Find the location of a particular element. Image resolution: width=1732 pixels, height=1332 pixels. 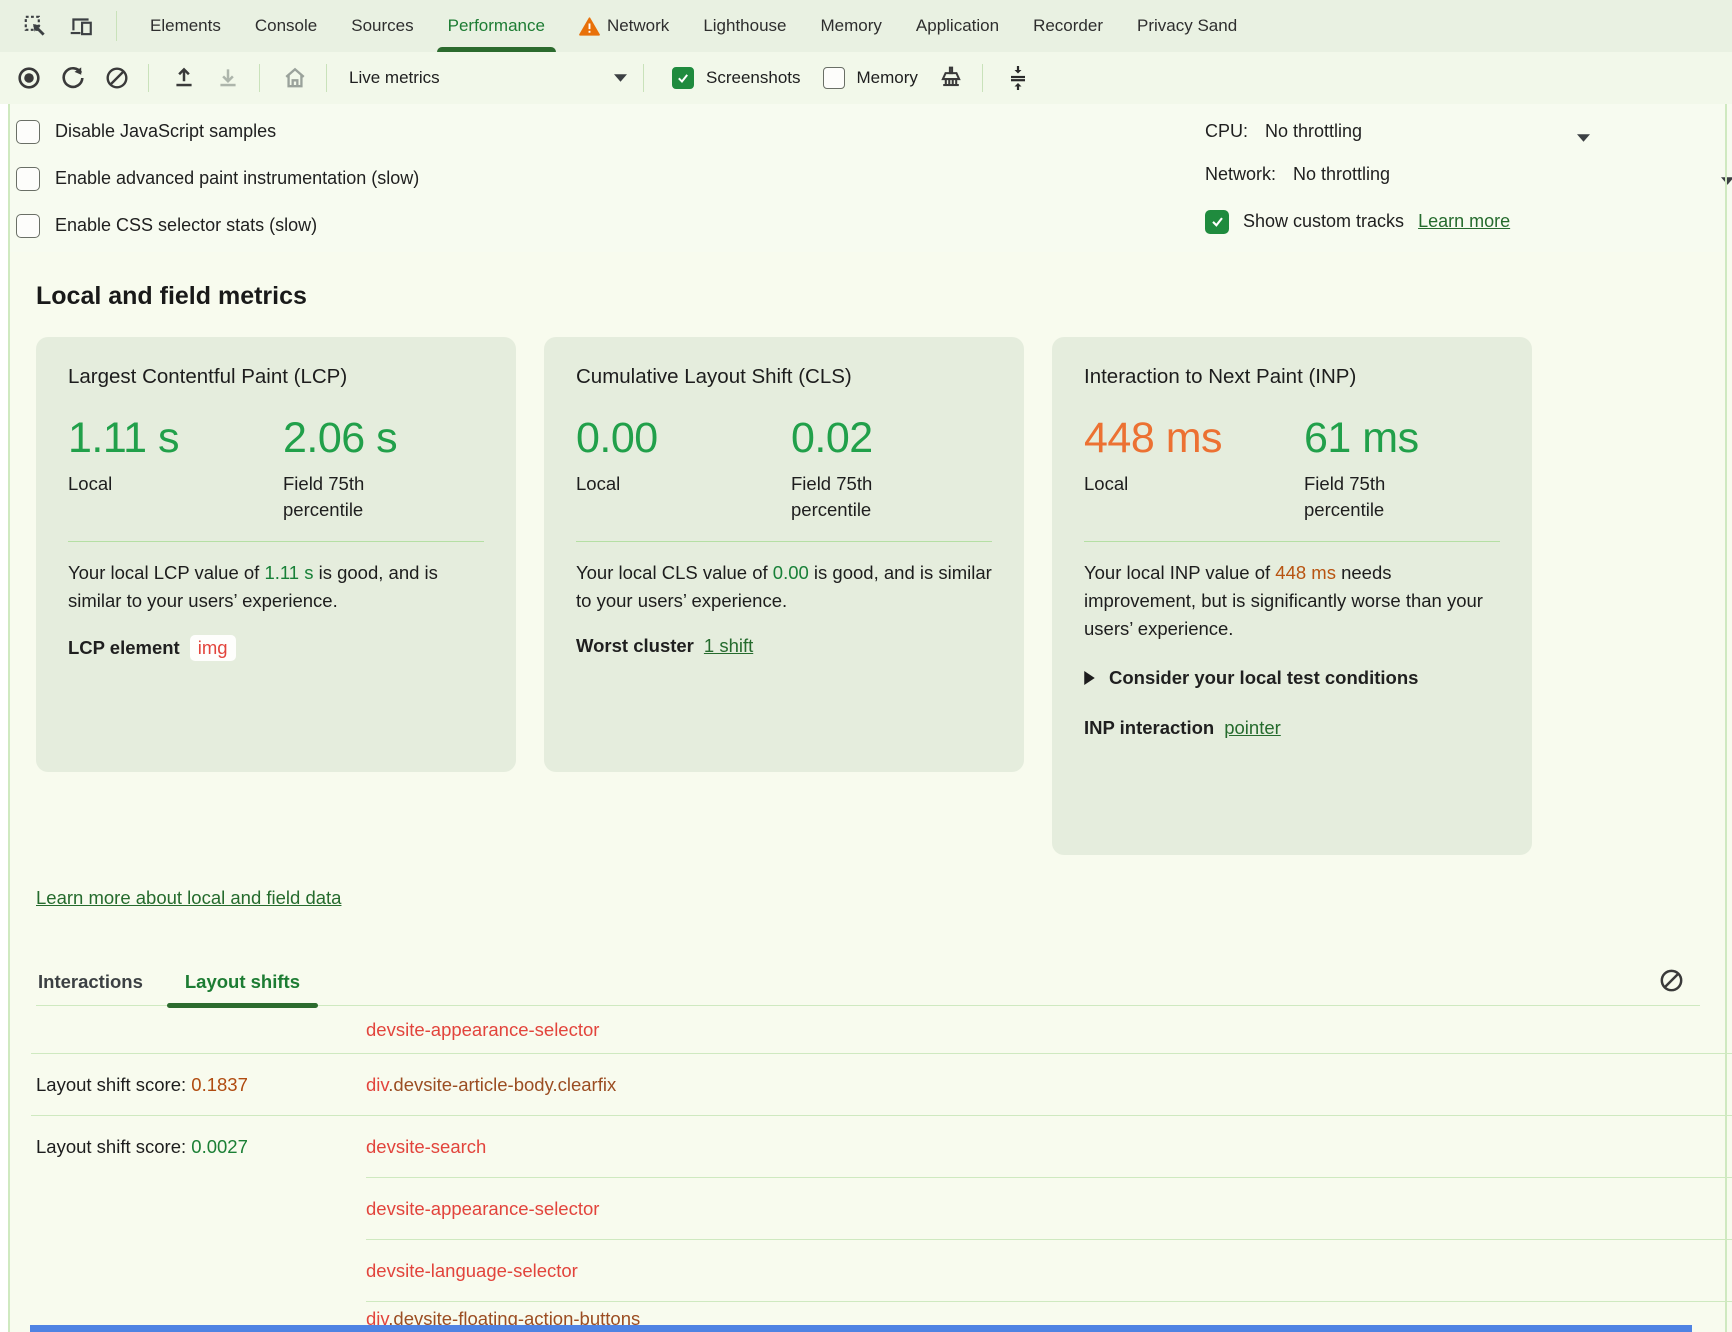

garbage-collect-icon is located at coordinates (951, 78).